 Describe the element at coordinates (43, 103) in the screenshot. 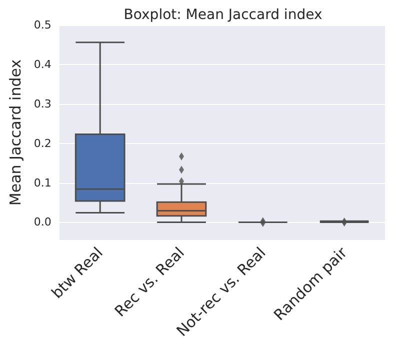

I see `y-tick-label: 0.3` at that location.